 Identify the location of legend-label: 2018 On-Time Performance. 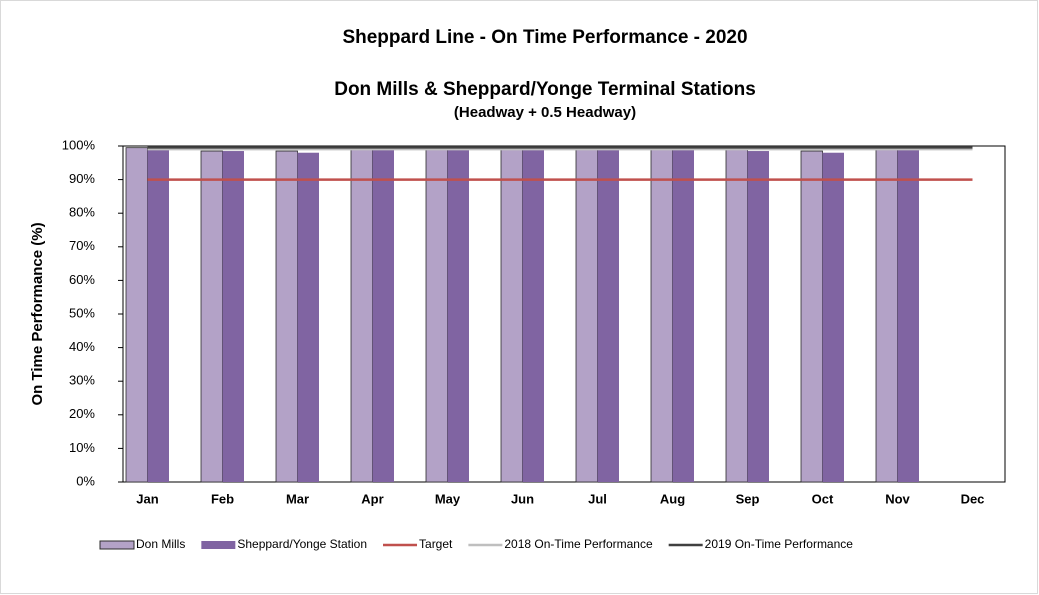
(578, 544).